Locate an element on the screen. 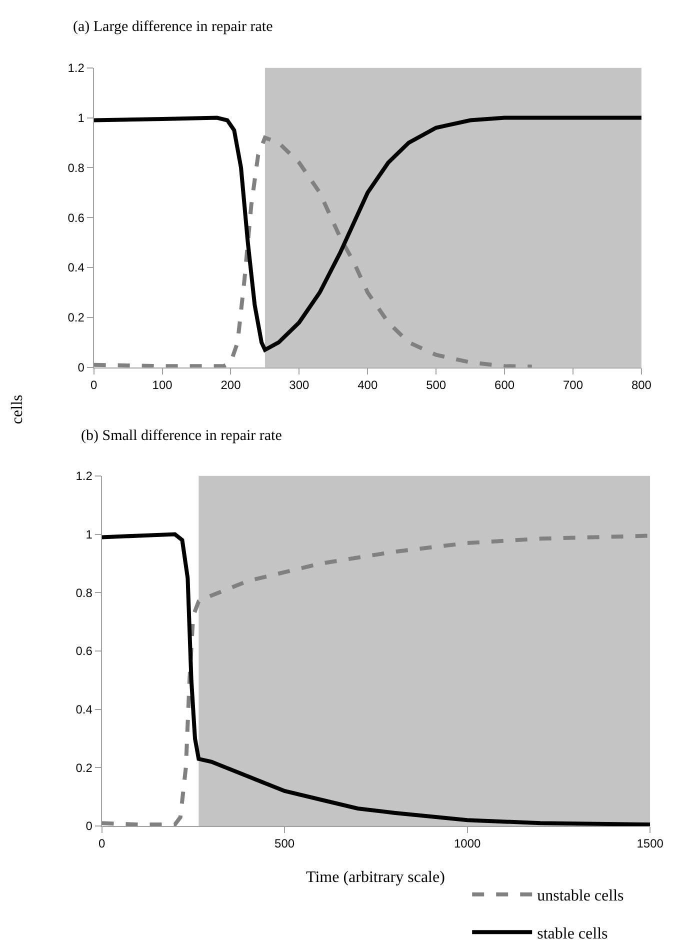 The height and width of the screenshot is (950, 680). x-tick-label: 700 is located at coordinates (573, 385).